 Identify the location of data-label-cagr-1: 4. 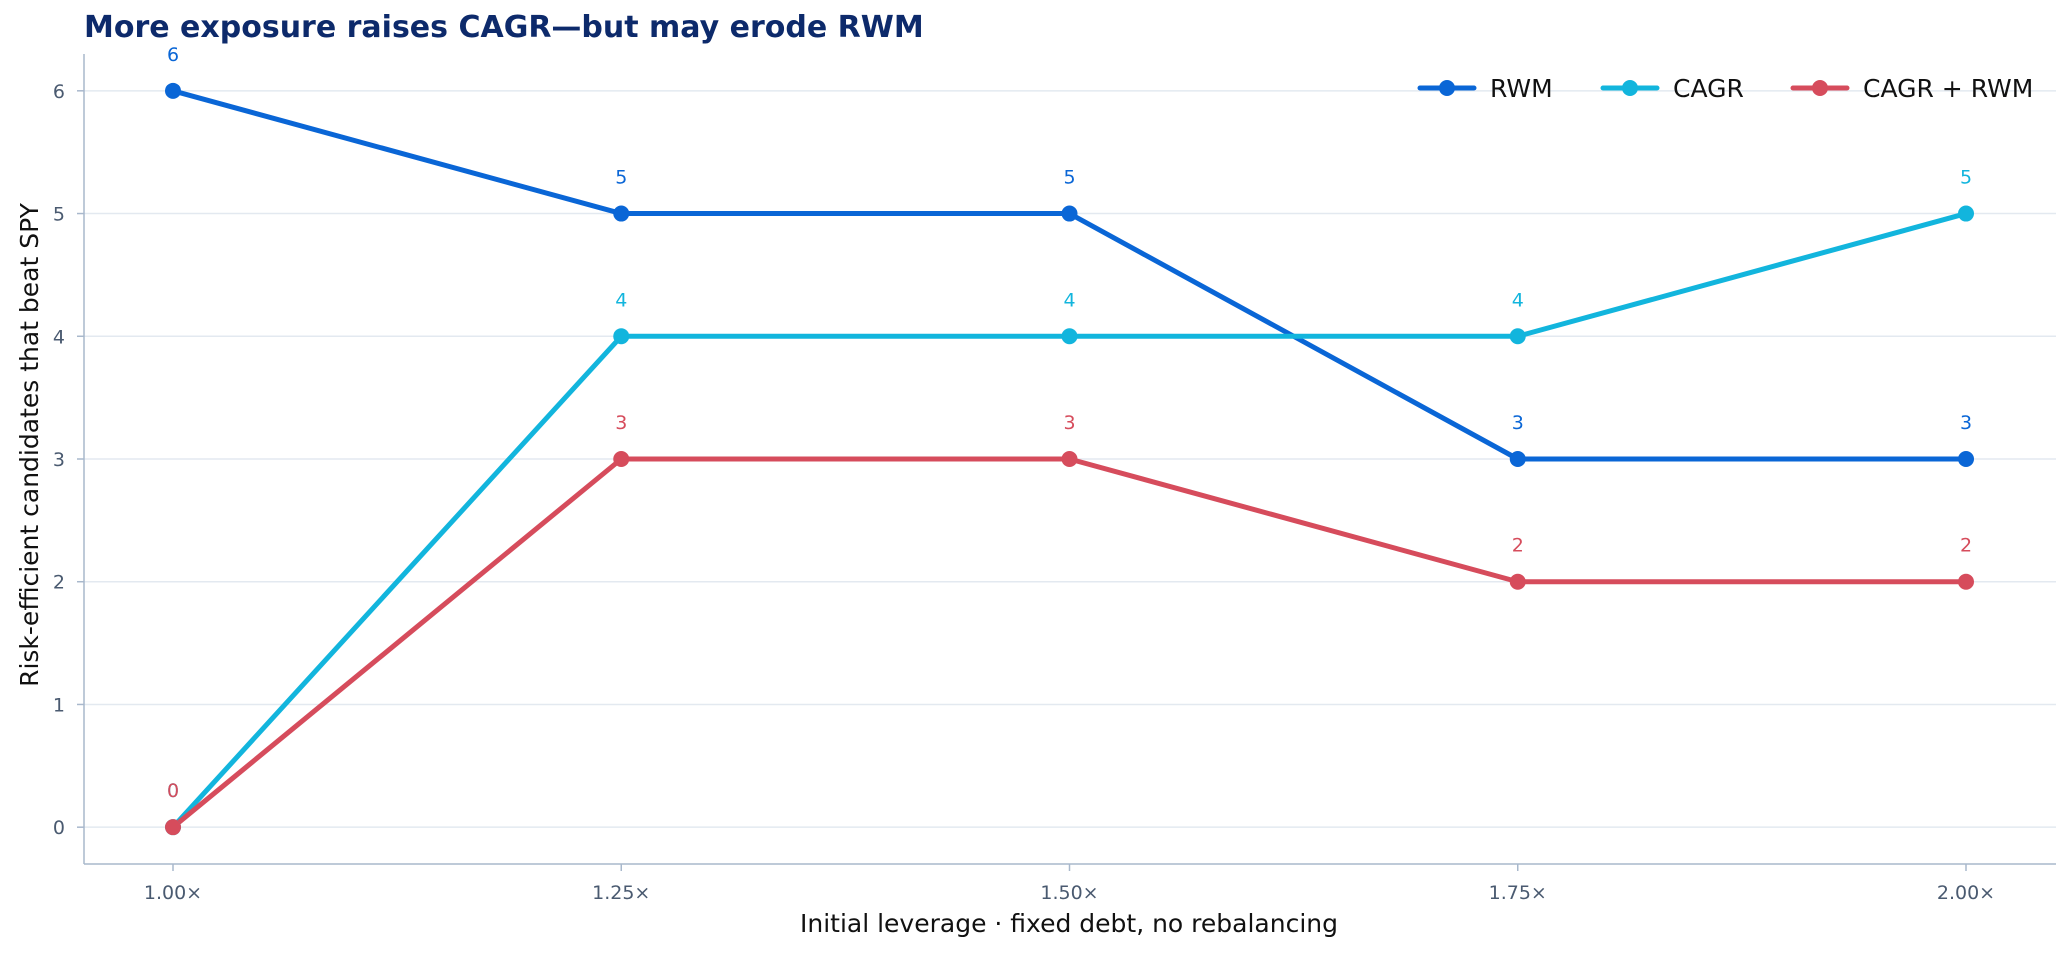
(621, 300).